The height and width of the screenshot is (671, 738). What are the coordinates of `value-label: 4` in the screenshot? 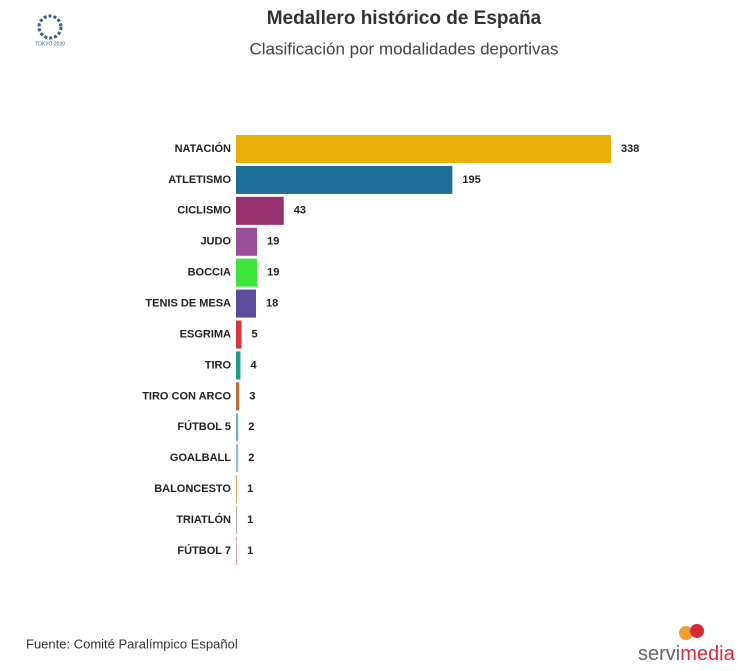 It's located at (253, 365).